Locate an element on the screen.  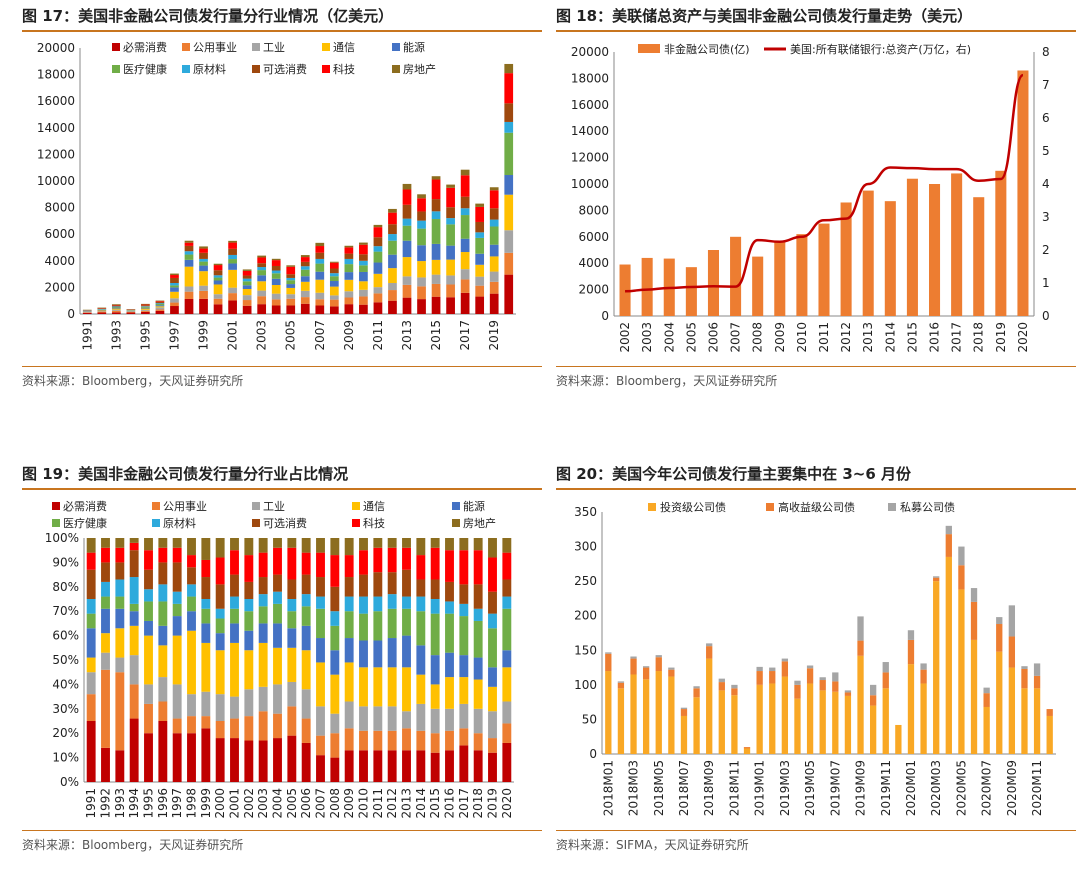
x-tick-label: 2011 is located at coordinates (824, 337).